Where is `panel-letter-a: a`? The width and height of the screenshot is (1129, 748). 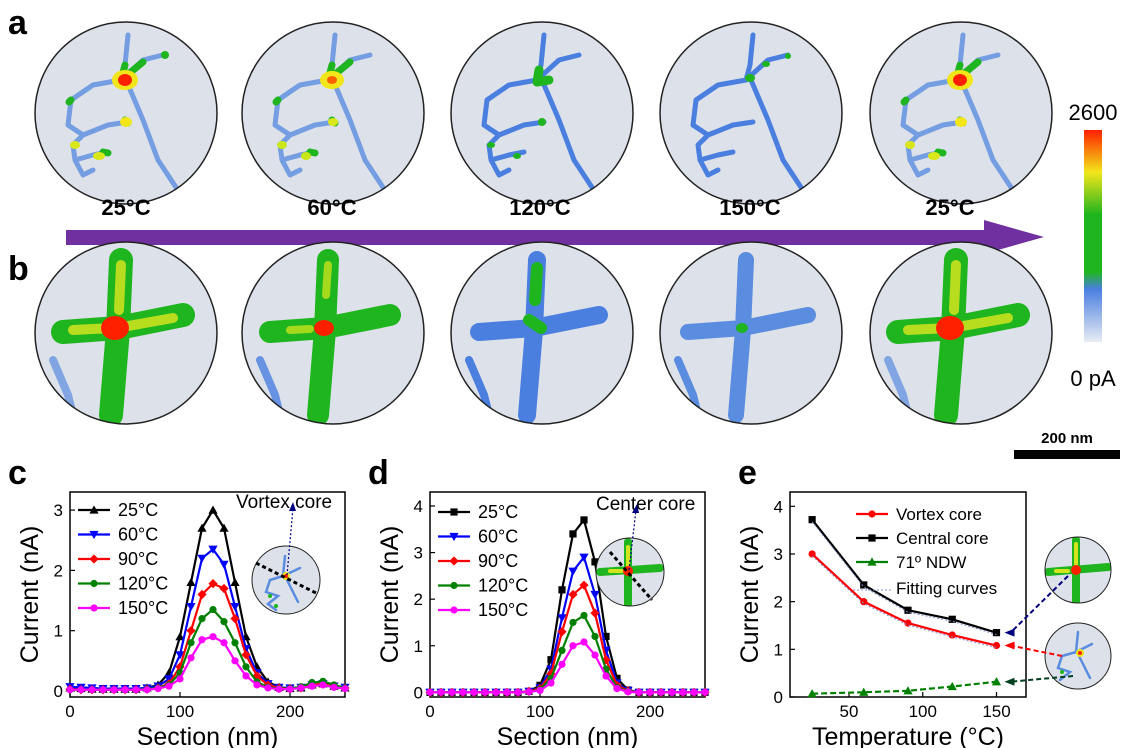 panel-letter-a: a is located at coordinates (17, 23).